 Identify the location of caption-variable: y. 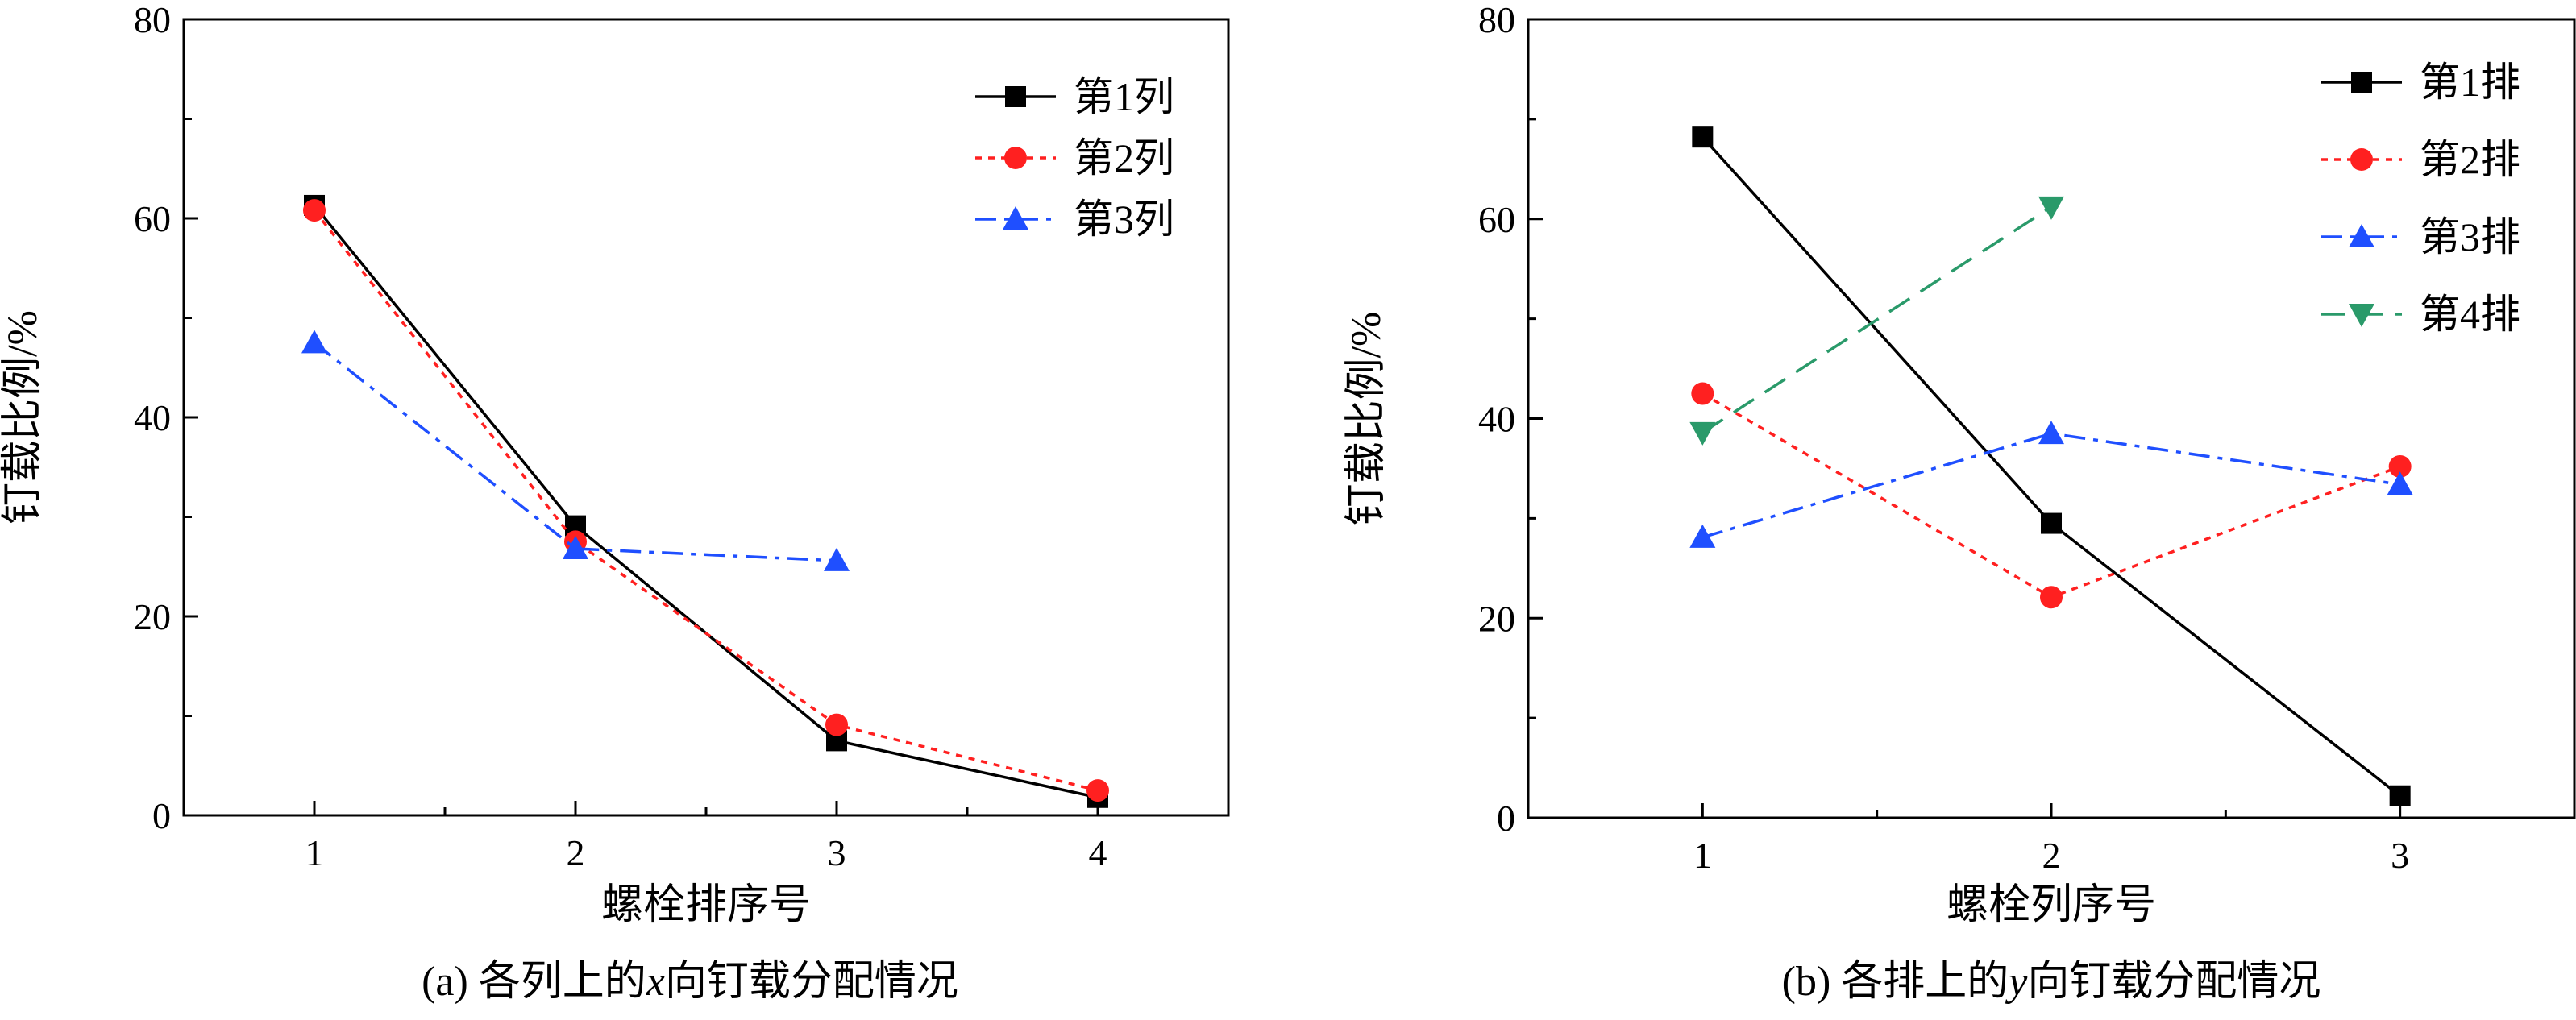
(2016, 982).